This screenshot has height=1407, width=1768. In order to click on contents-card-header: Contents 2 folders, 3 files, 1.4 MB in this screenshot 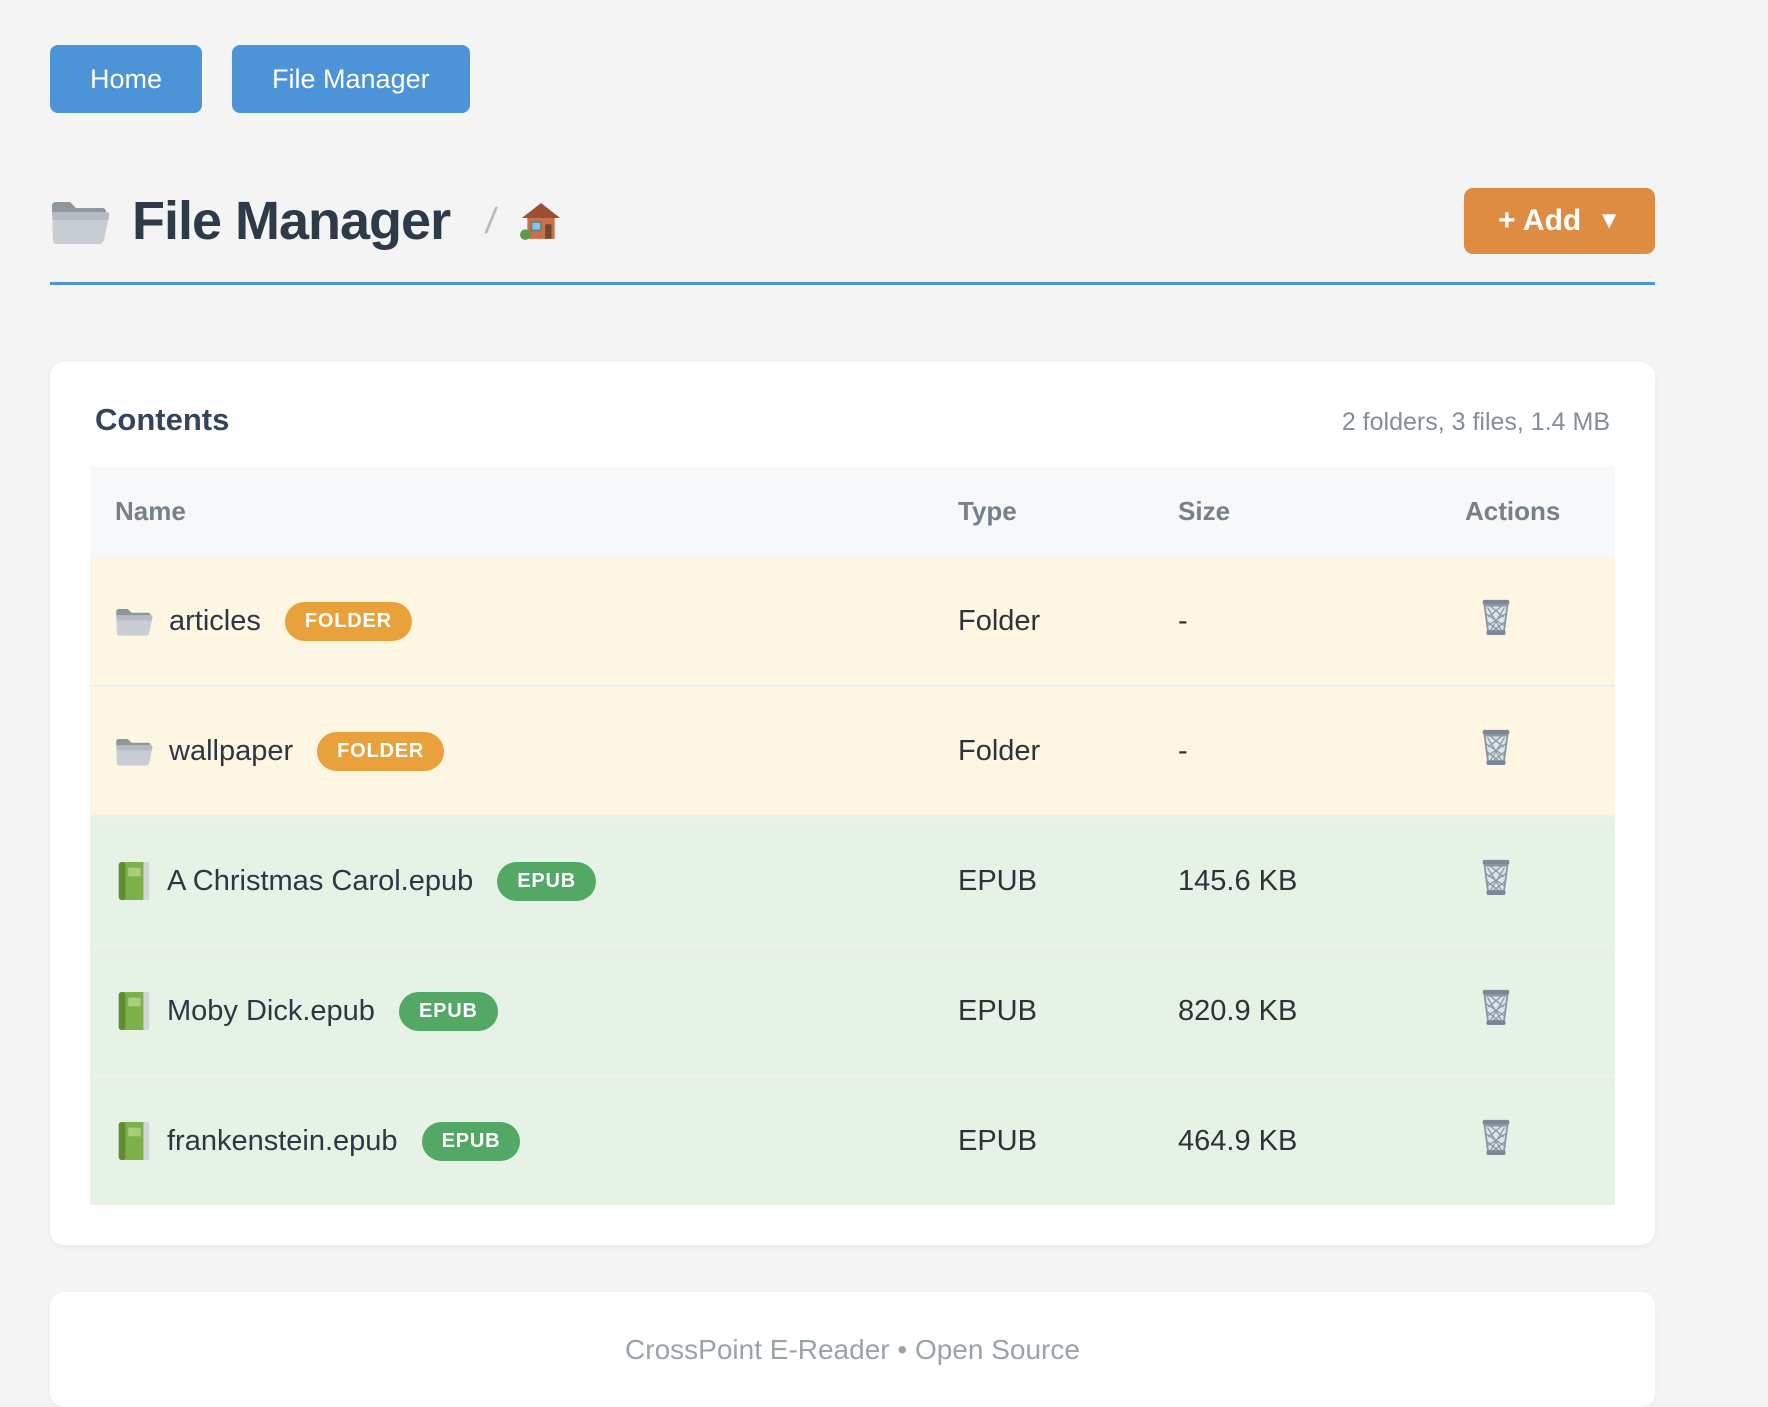, I will do `click(852, 434)`.